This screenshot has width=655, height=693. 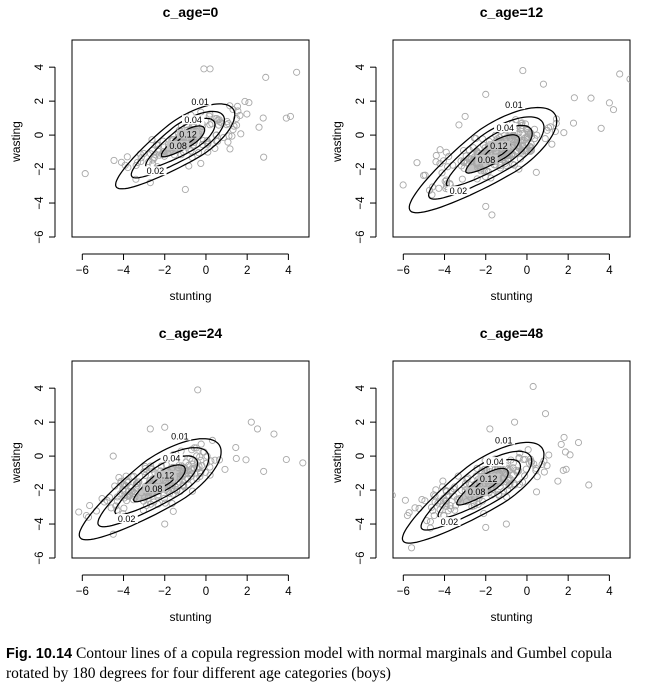 What do you see at coordinates (247, 592) in the screenshot?
I see `x-tick-label: 2` at bounding box center [247, 592].